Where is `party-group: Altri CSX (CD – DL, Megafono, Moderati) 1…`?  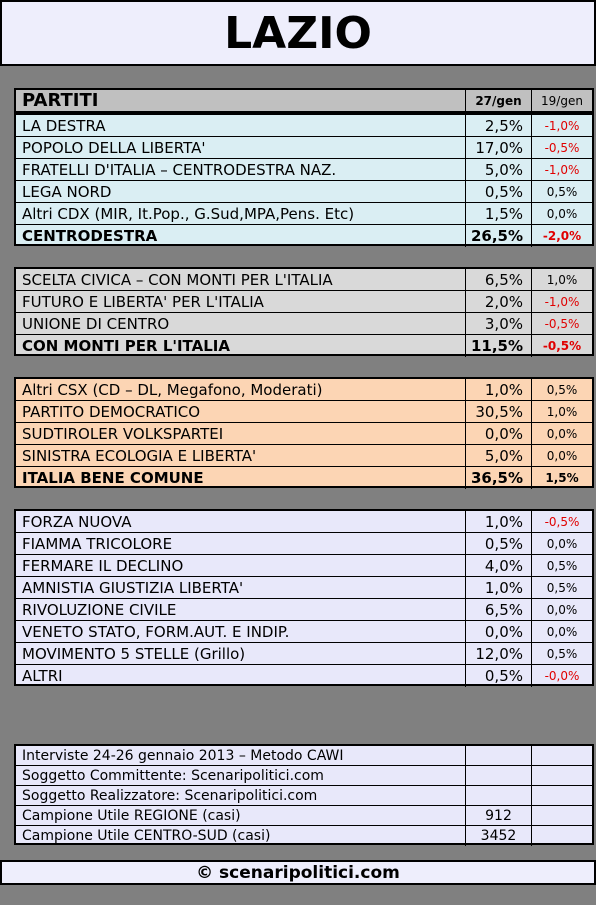 party-group: Altri CSX (CD – DL, Megafono, Moderati) 1… is located at coordinates (304, 433).